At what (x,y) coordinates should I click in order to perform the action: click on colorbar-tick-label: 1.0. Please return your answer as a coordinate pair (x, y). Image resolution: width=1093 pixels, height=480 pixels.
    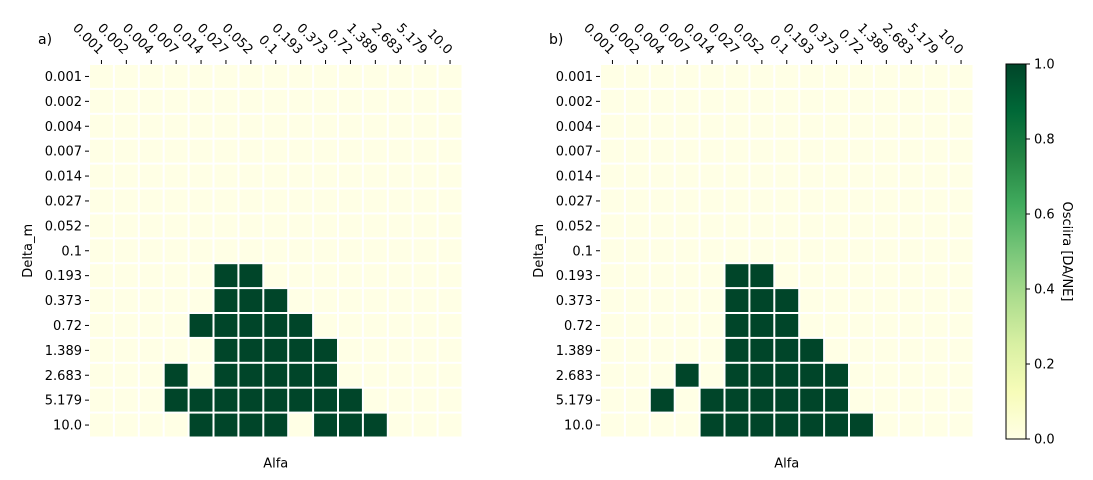
    Looking at the image, I should click on (1044, 65).